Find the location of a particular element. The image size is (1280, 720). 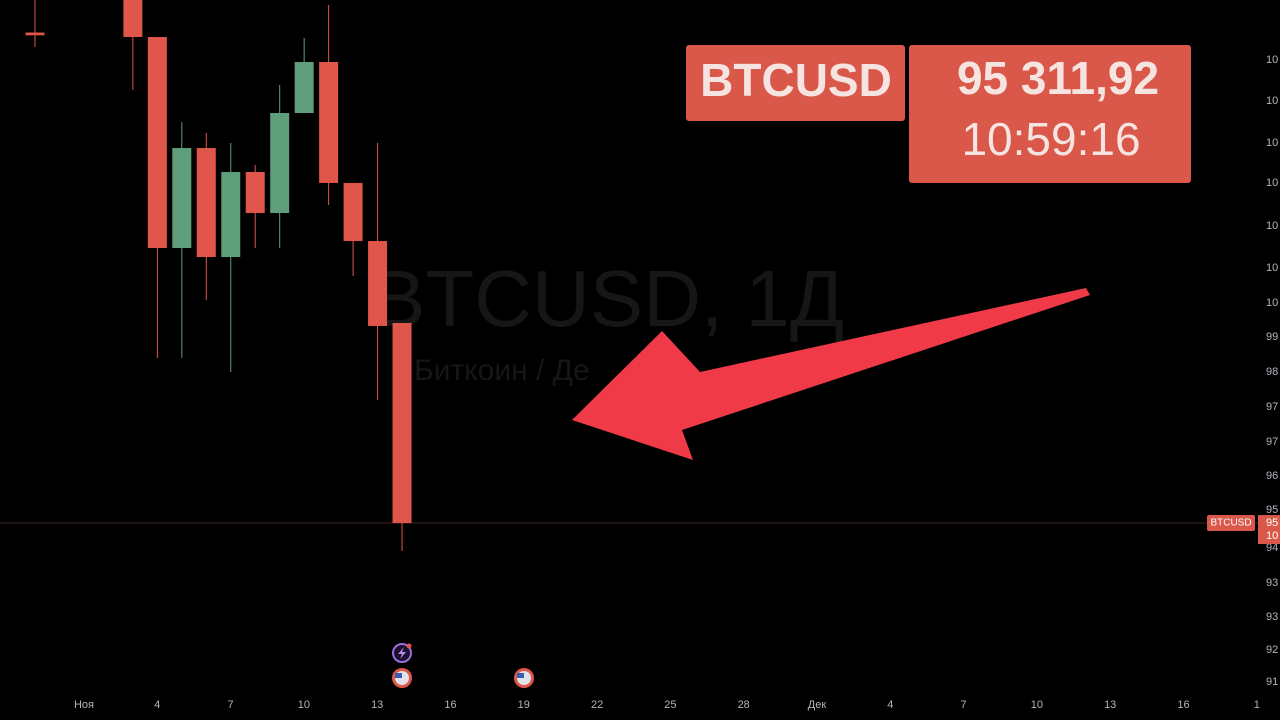

price-tag-symbol: BTCUSD is located at coordinates (1230, 523).